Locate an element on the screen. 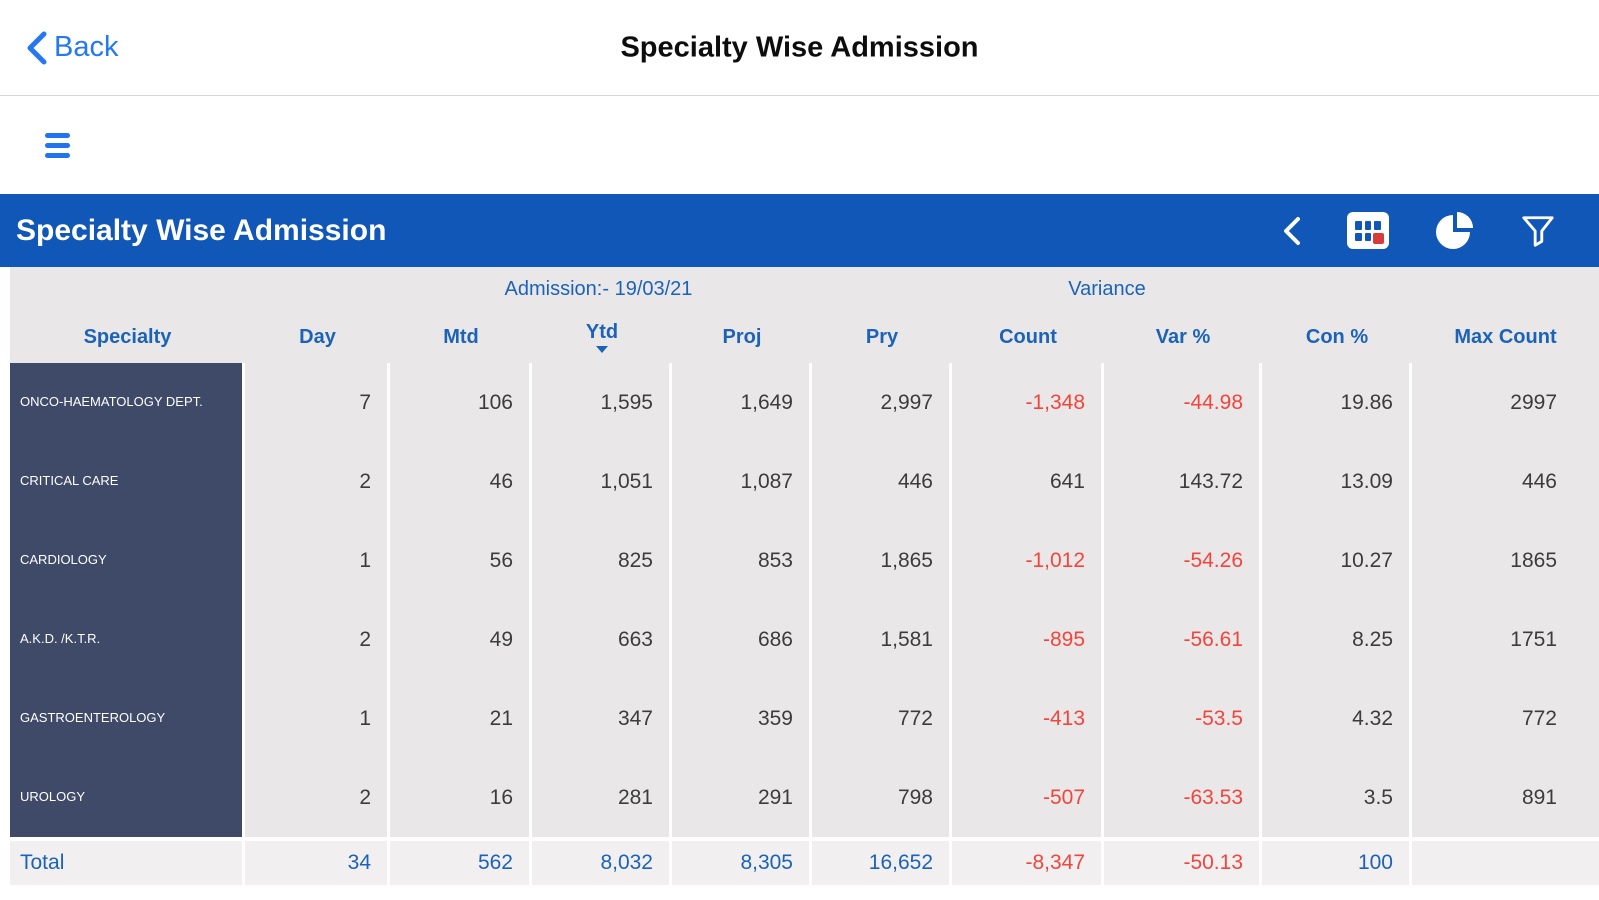  top-nav-bar: Back Specialty Wise Admission is located at coordinates (799, 48).